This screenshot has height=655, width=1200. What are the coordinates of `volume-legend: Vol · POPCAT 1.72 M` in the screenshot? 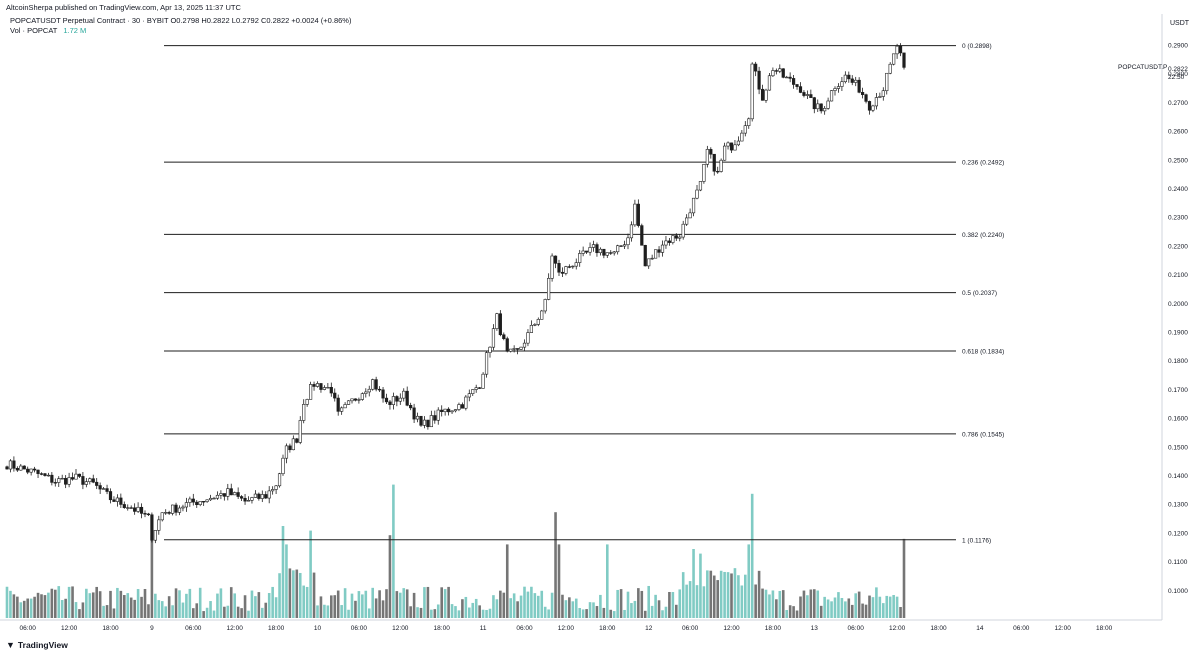 It's located at (180, 31).